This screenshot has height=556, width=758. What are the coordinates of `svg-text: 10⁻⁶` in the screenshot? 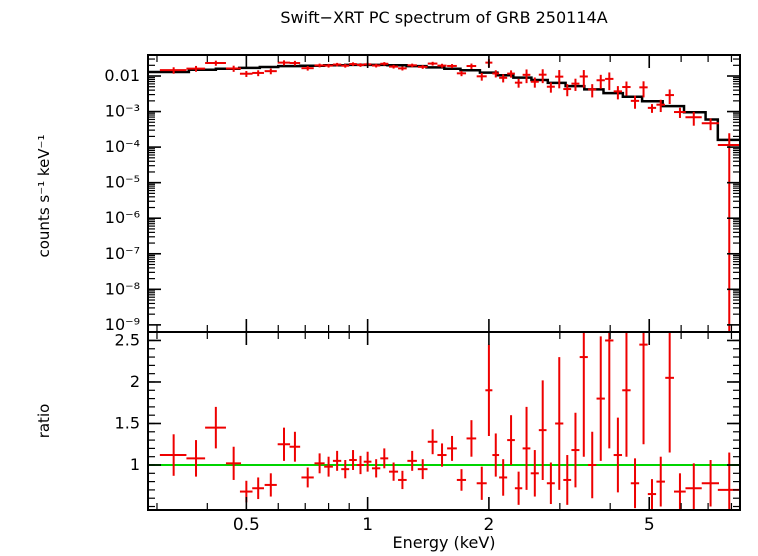 It's located at (122, 217).